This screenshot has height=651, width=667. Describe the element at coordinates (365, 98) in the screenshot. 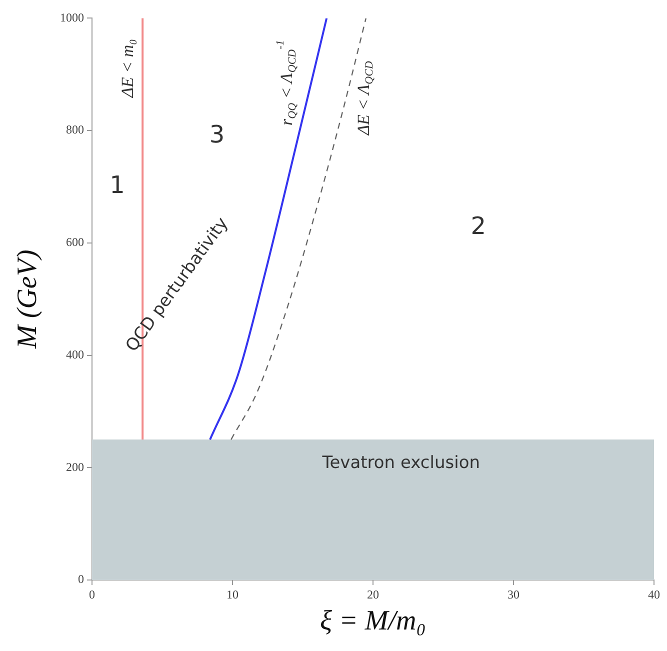

I see `annotation: ΔE < ΛQCD` at that location.